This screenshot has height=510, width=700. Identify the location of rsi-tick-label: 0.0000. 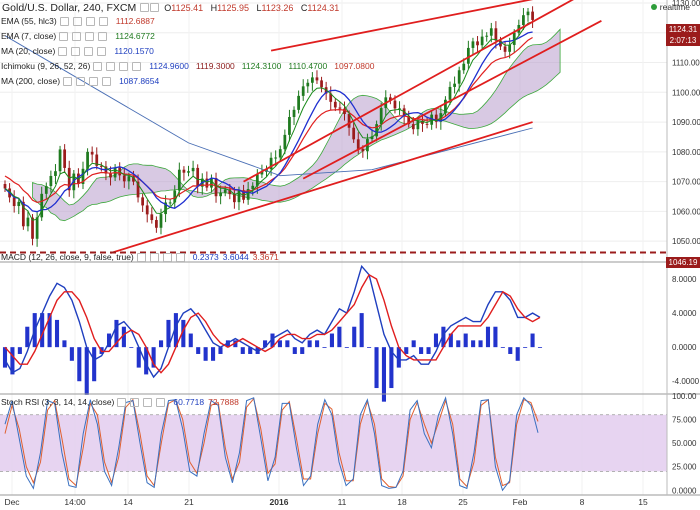
(684, 490).